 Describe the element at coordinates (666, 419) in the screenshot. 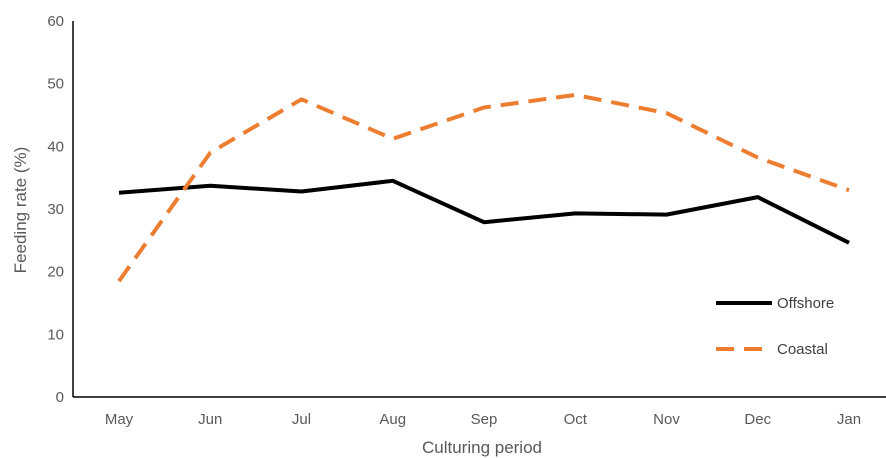

I see `x-tick-label: Nov` at that location.